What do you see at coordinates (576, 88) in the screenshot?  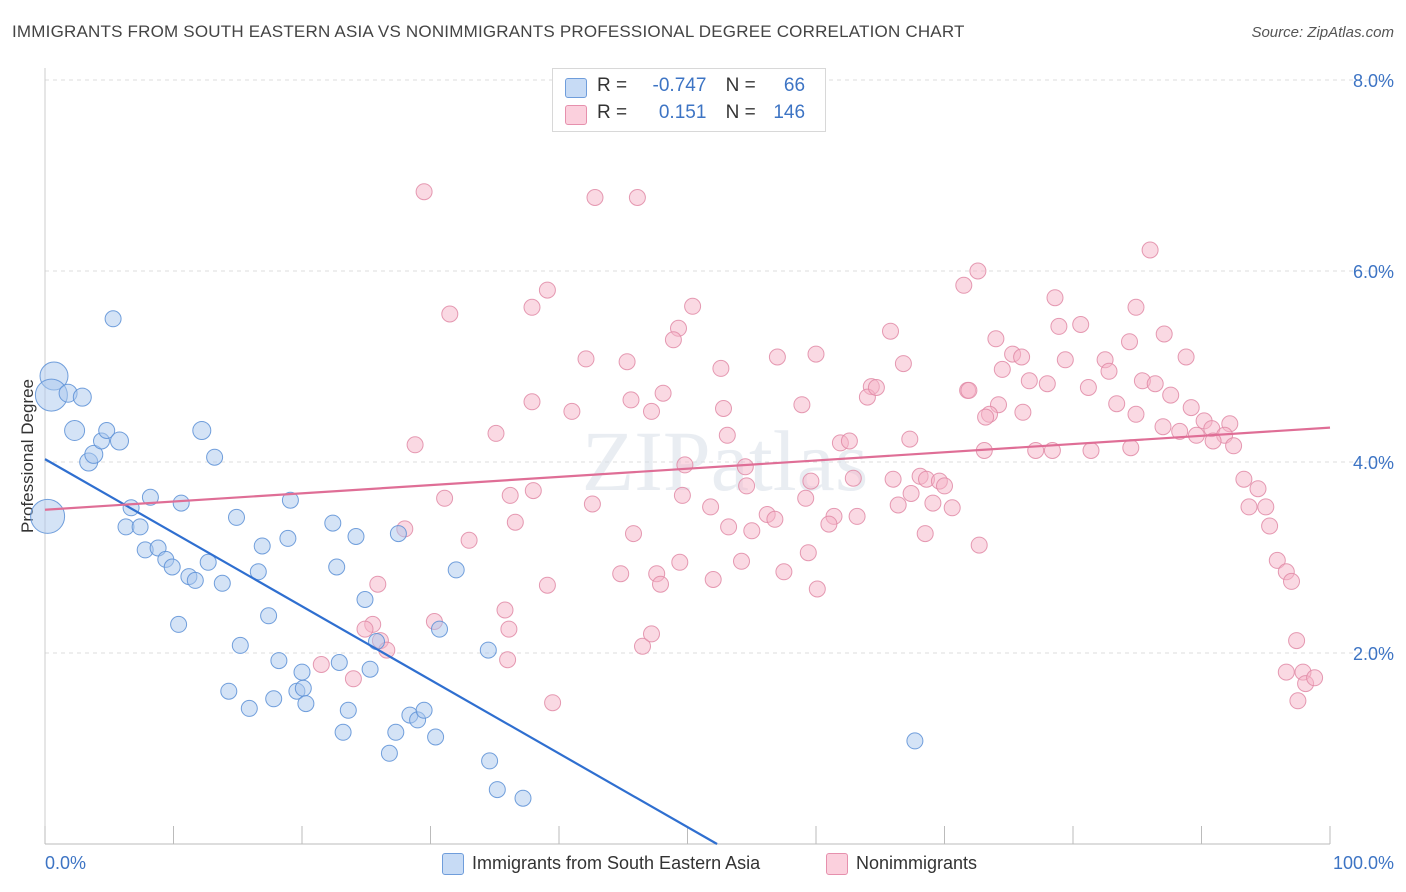 I see `legend-swatch-immigrants` at bounding box center [576, 88].